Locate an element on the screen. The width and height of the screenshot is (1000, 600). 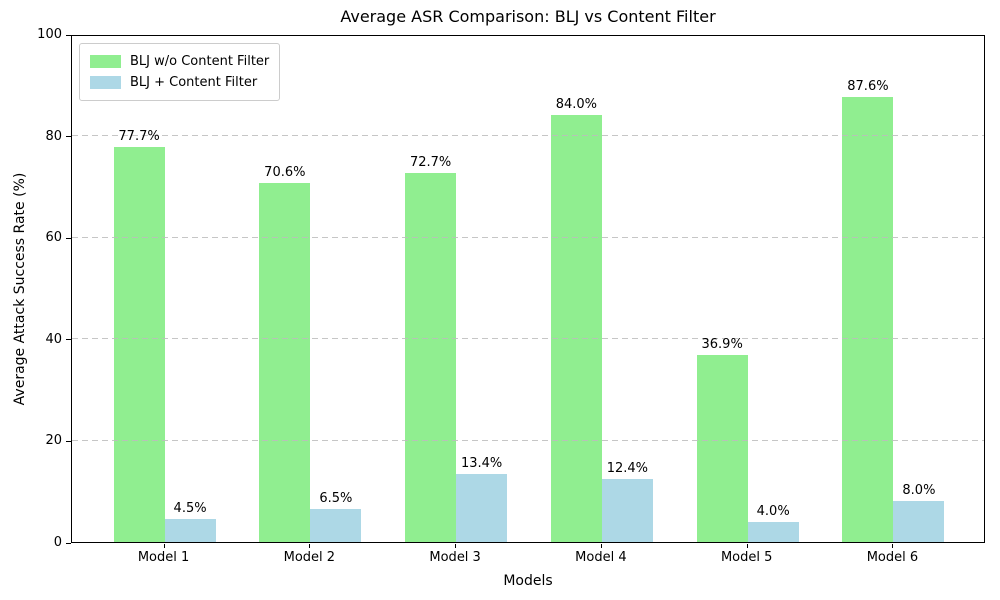
legend-item: BLJ w/o Content Filter is located at coordinates (179, 61).